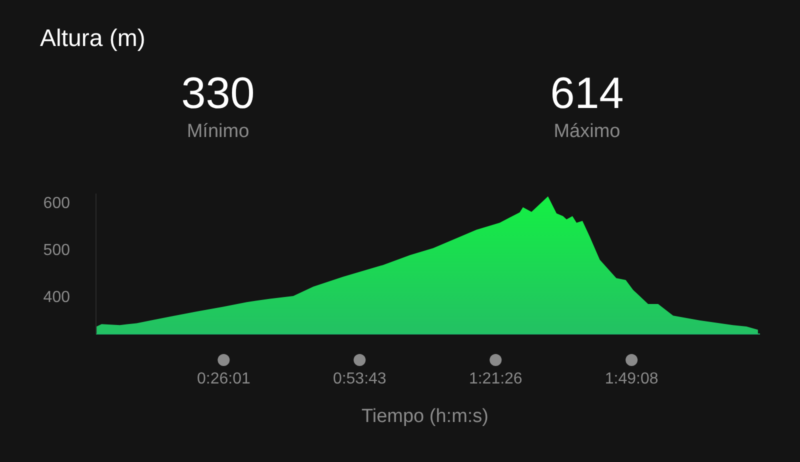  What do you see at coordinates (56, 251) in the screenshot?
I see `y-tick-label: 500` at bounding box center [56, 251].